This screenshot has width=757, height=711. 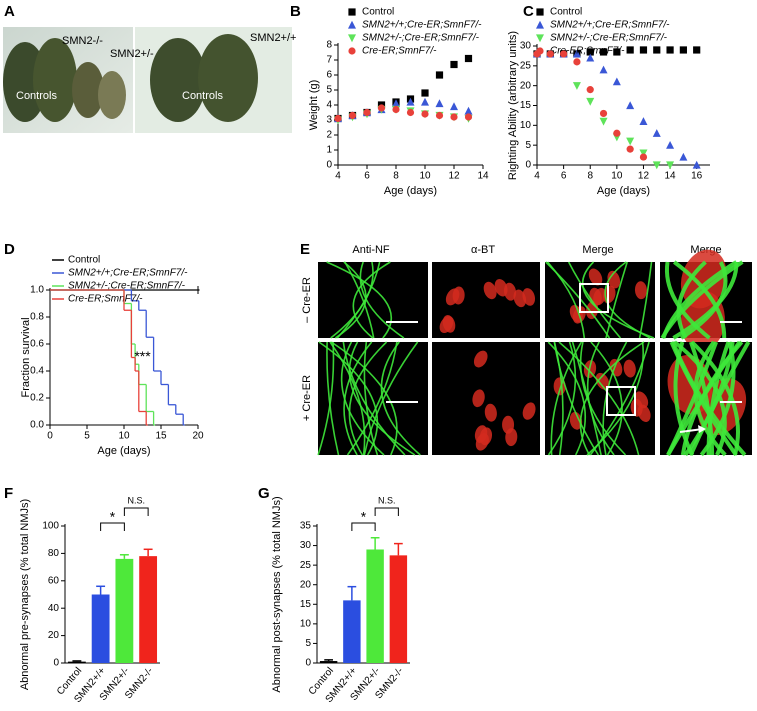 What do you see at coordinates (36, 96) in the screenshot?
I see `photo-label: Controls` at bounding box center [36, 96].